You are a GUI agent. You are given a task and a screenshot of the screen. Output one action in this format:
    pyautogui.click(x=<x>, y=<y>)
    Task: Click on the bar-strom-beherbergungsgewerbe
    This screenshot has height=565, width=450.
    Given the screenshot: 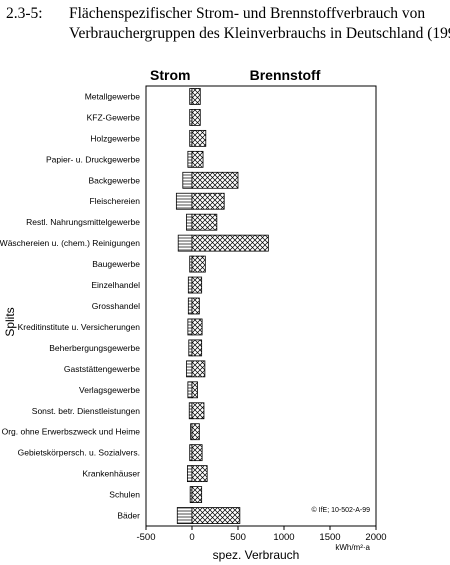 What is the action you would take?
    pyautogui.click(x=190, y=348)
    